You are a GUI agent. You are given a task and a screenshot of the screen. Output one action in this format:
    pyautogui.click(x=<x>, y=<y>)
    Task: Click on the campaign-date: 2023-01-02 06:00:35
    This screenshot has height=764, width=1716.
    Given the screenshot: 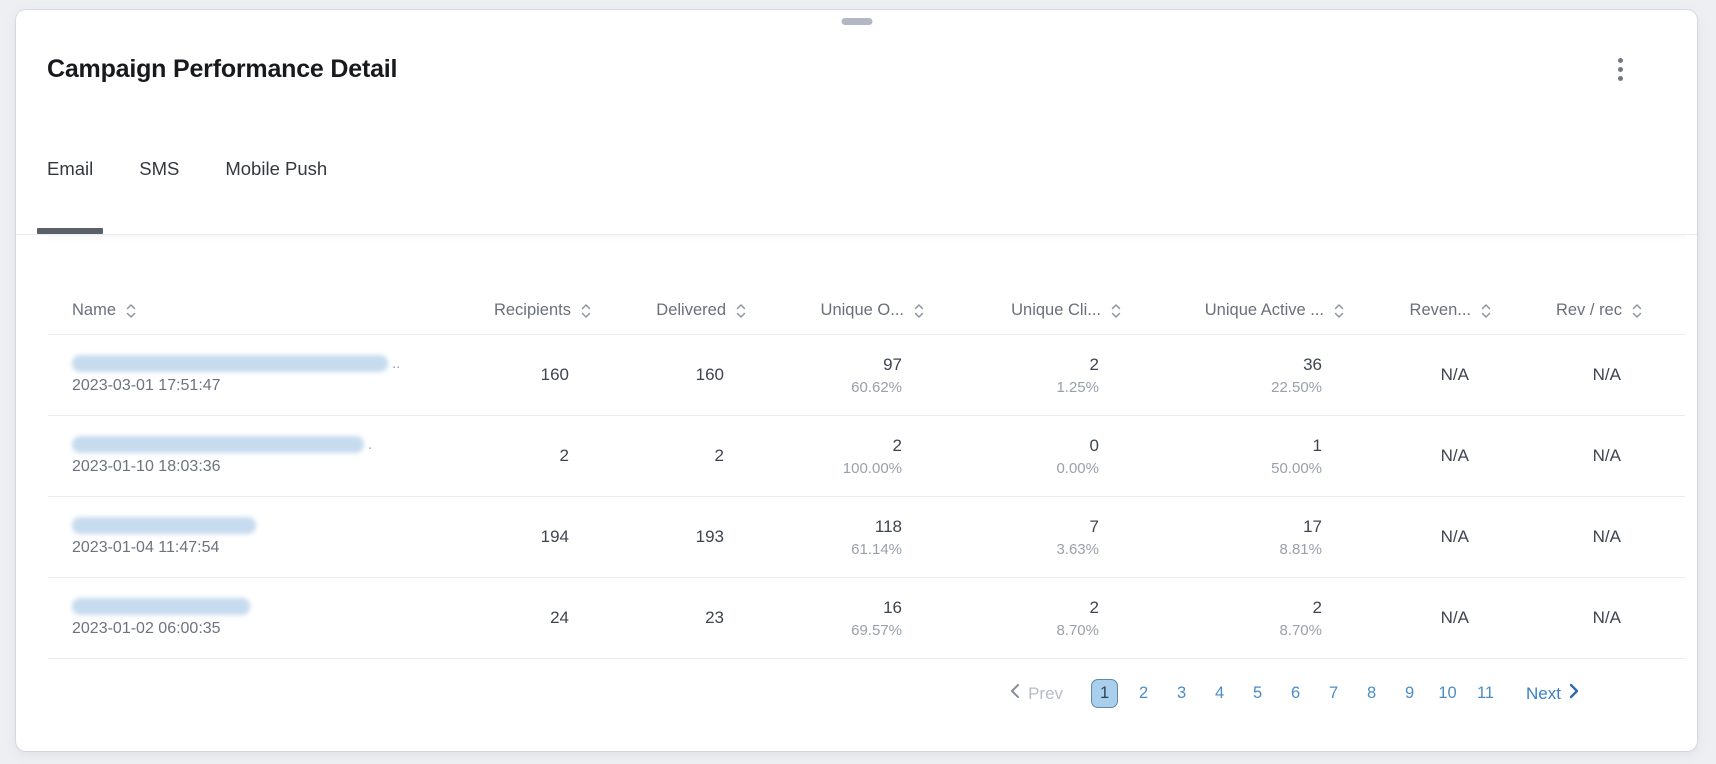 What is the action you would take?
    pyautogui.click(x=146, y=628)
    